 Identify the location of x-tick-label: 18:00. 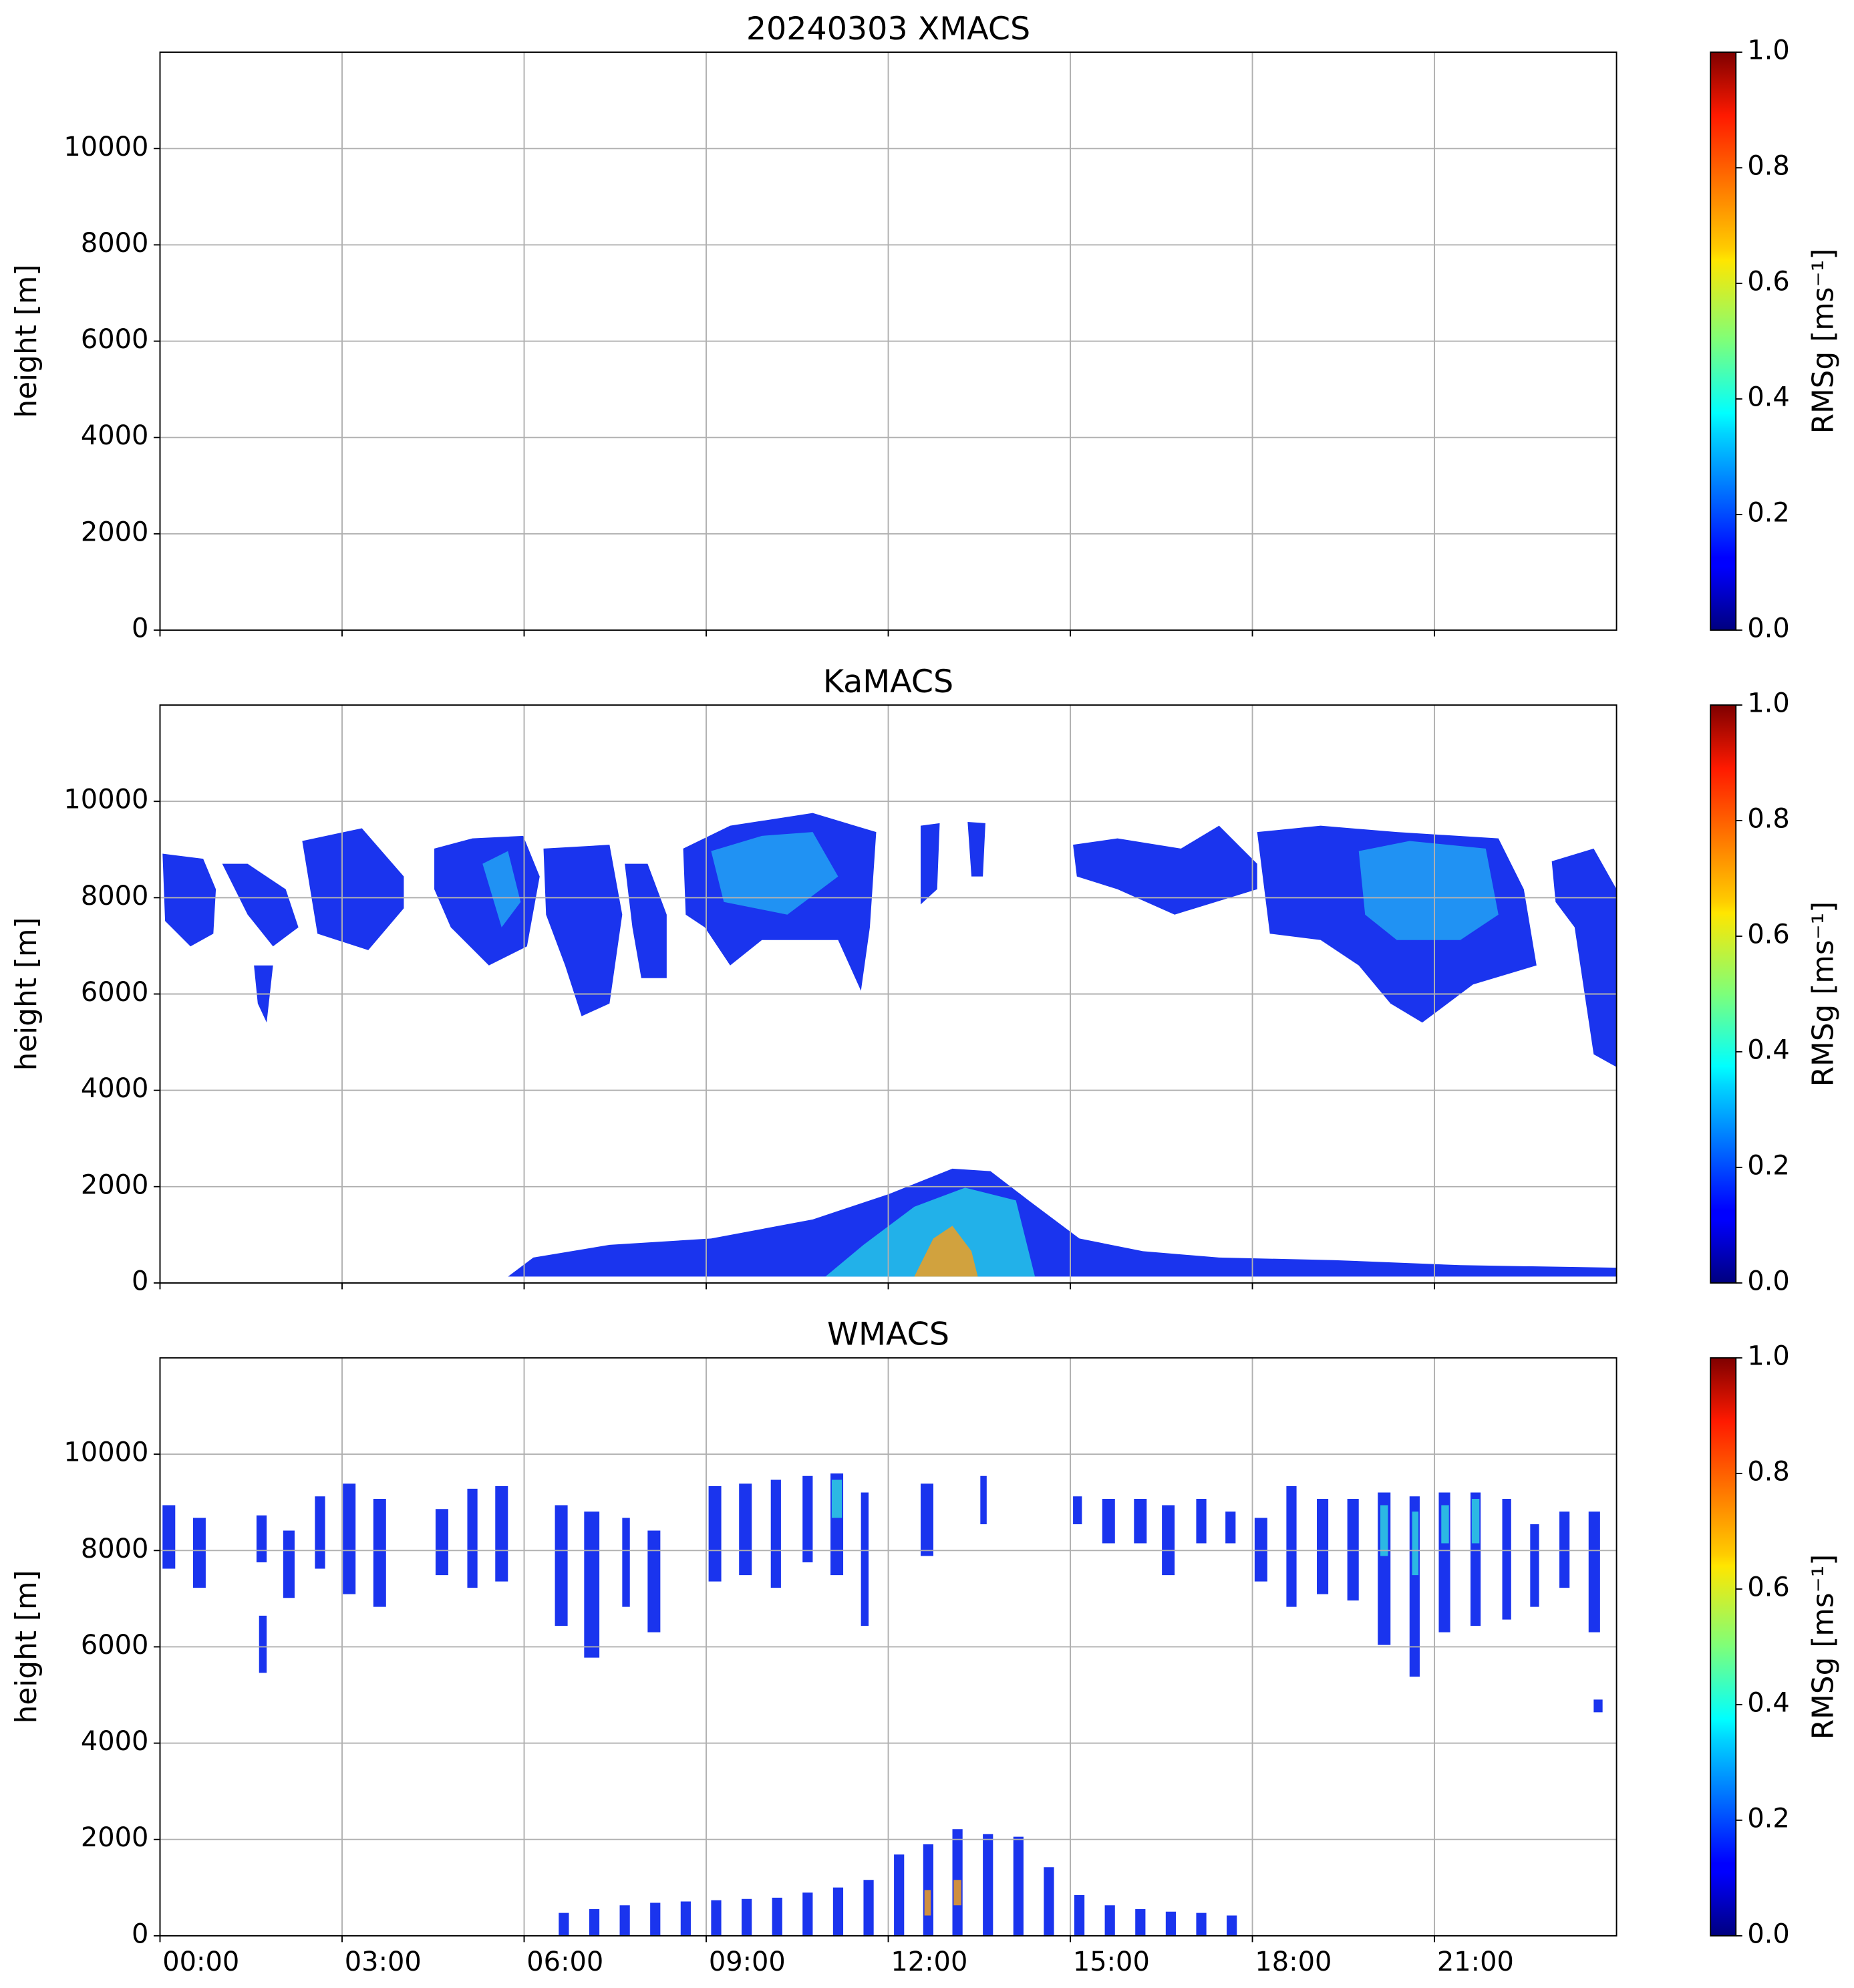
(1293, 1962).